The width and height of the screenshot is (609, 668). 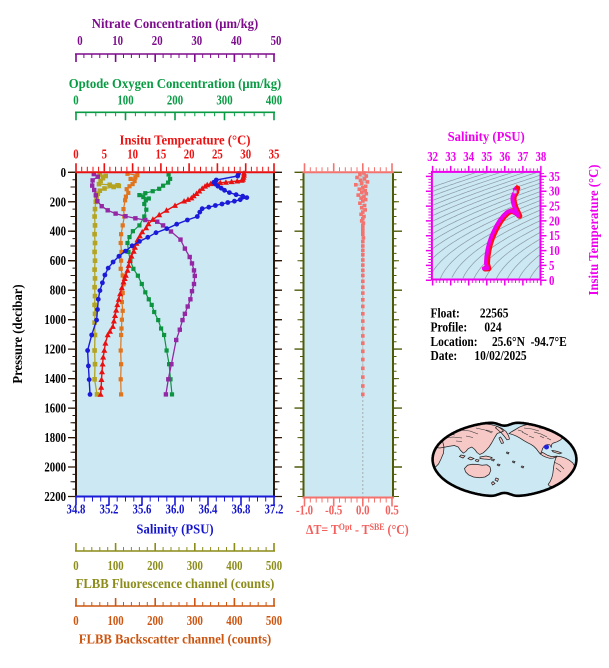 What do you see at coordinates (541, 156) in the screenshot?
I see `svg-text: 38` at bounding box center [541, 156].